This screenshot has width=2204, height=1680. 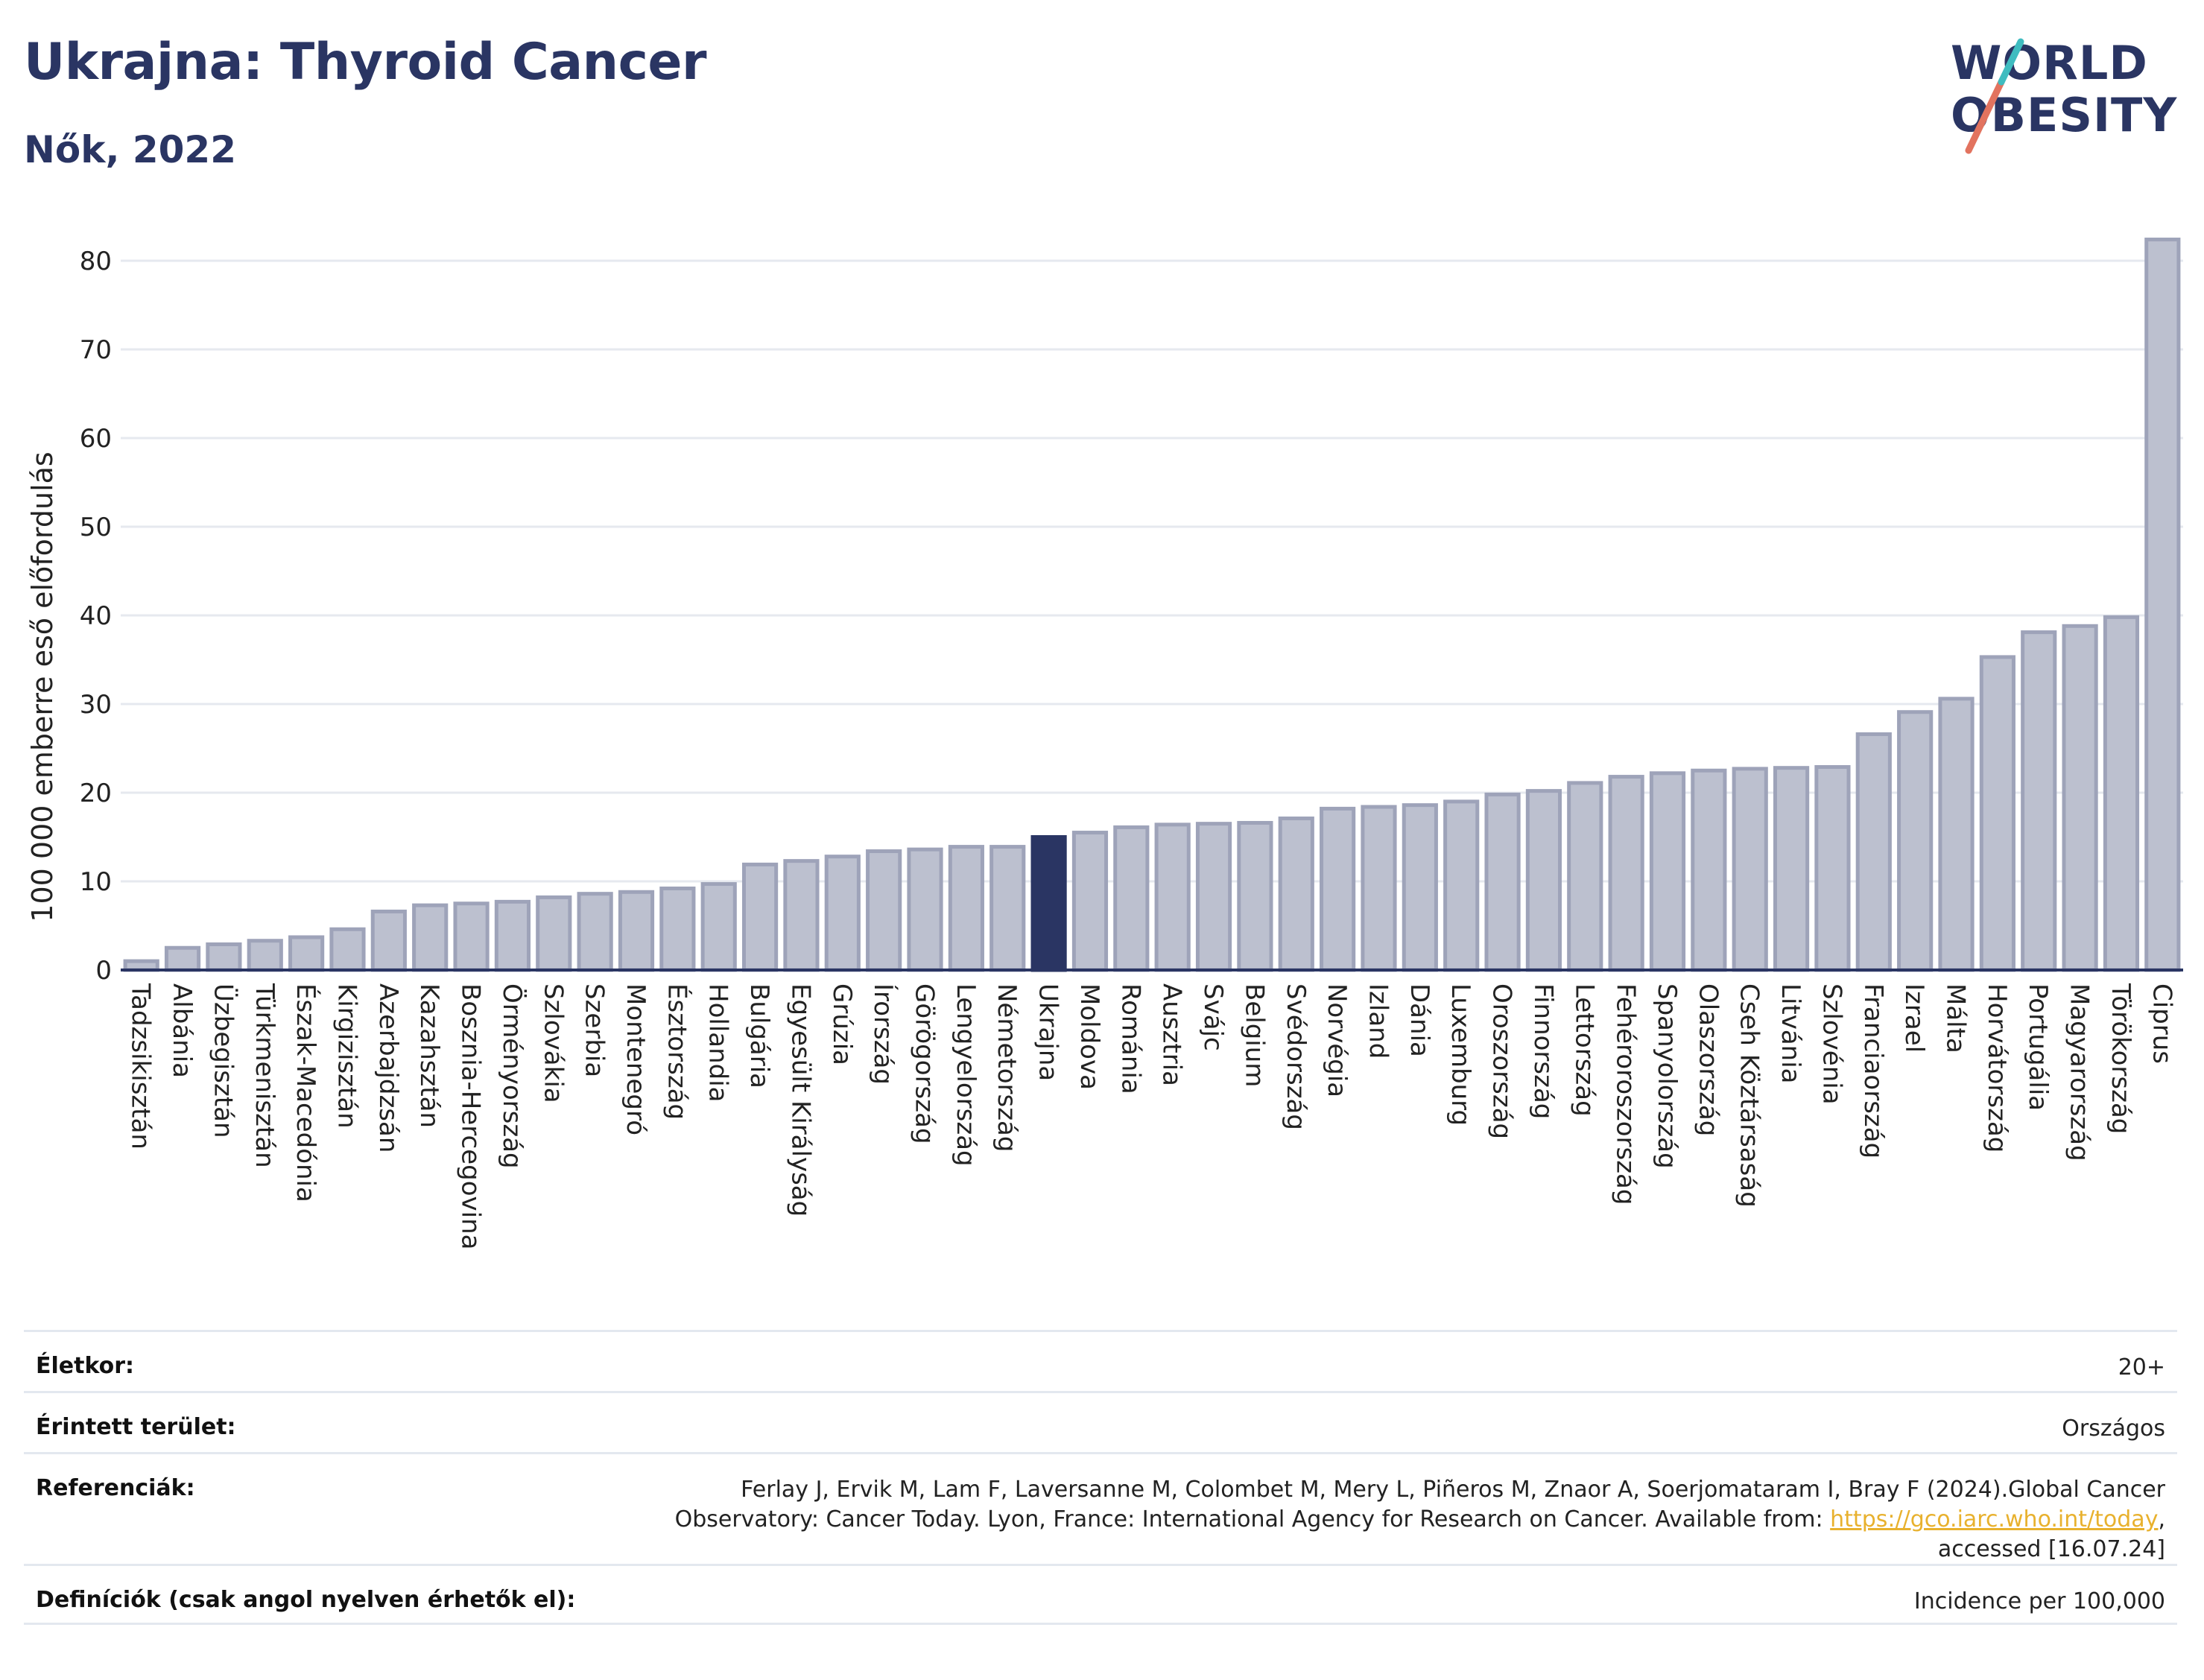 What do you see at coordinates (306, 1092) in the screenshot?
I see `x-tick-label: Észak-Macedónia` at bounding box center [306, 1092].